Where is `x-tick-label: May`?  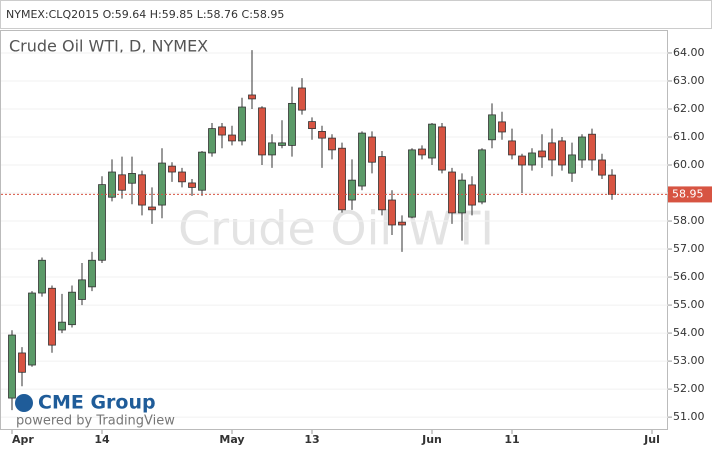 x-tick-label: May is located at coordinates (231, 439).